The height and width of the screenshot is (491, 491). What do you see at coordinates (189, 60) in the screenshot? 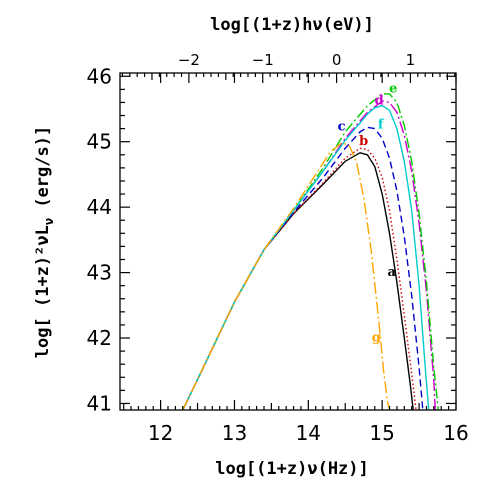
I see `top-tick-label: −2` at bounding box center [189, 60].